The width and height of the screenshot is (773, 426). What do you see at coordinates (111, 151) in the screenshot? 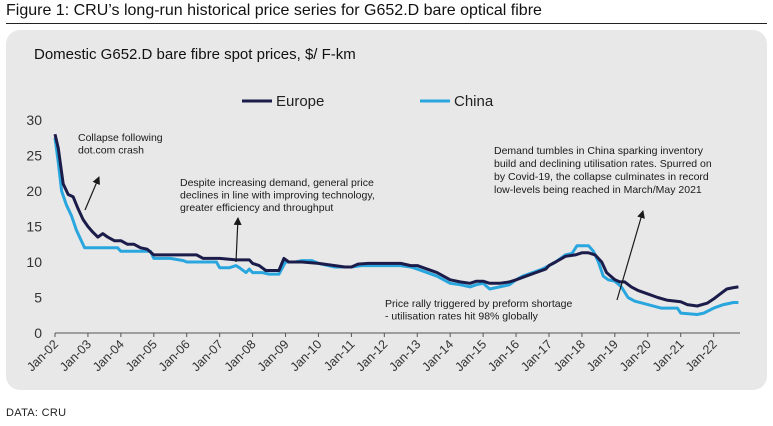
I see `annotation-line: dot.com crash` at bounding box center [111, 151].